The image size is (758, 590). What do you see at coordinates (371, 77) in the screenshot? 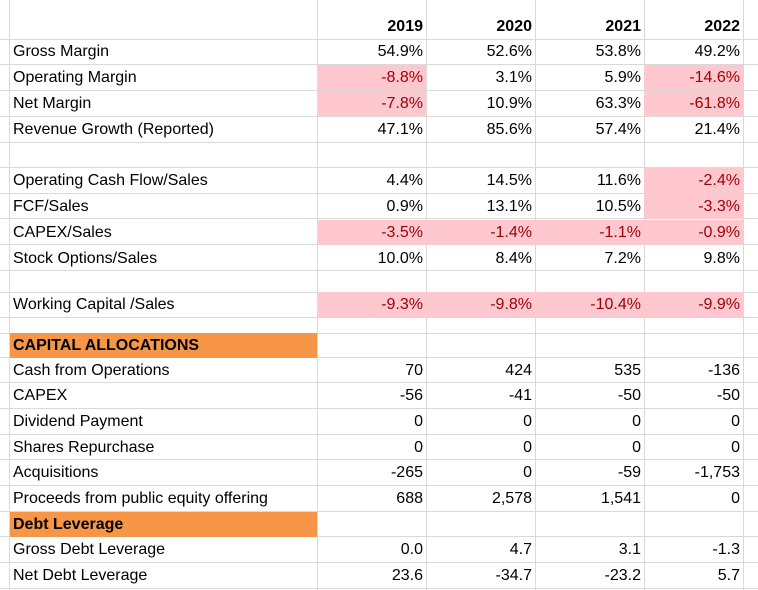
I see `cell-operating-margin-2019: -8.8%` at bounding box center [371, 77].